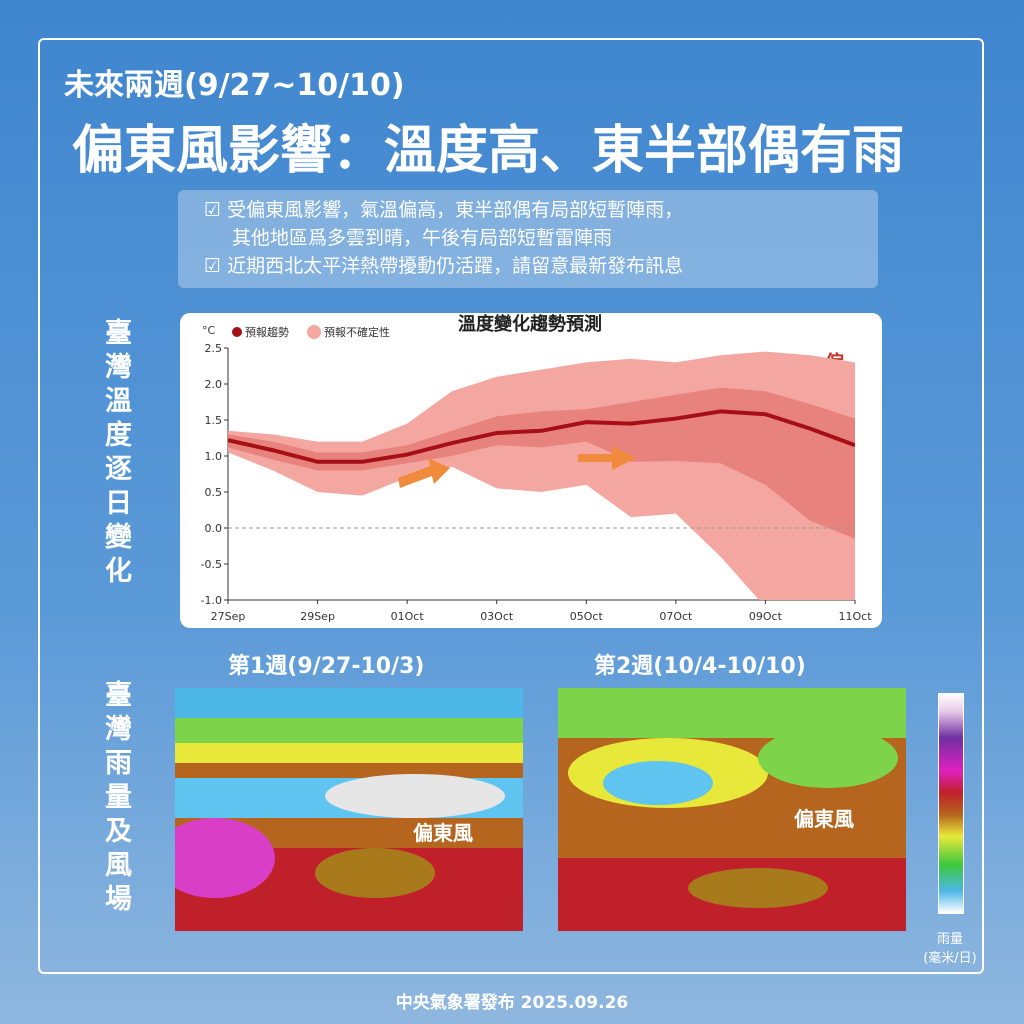 Image resolution: width=1024 pixels, height=1024 pixels. Describe the element at coordinates (214, 348) in the screenshot. I see `y-tick-label: 2.5` at that location.